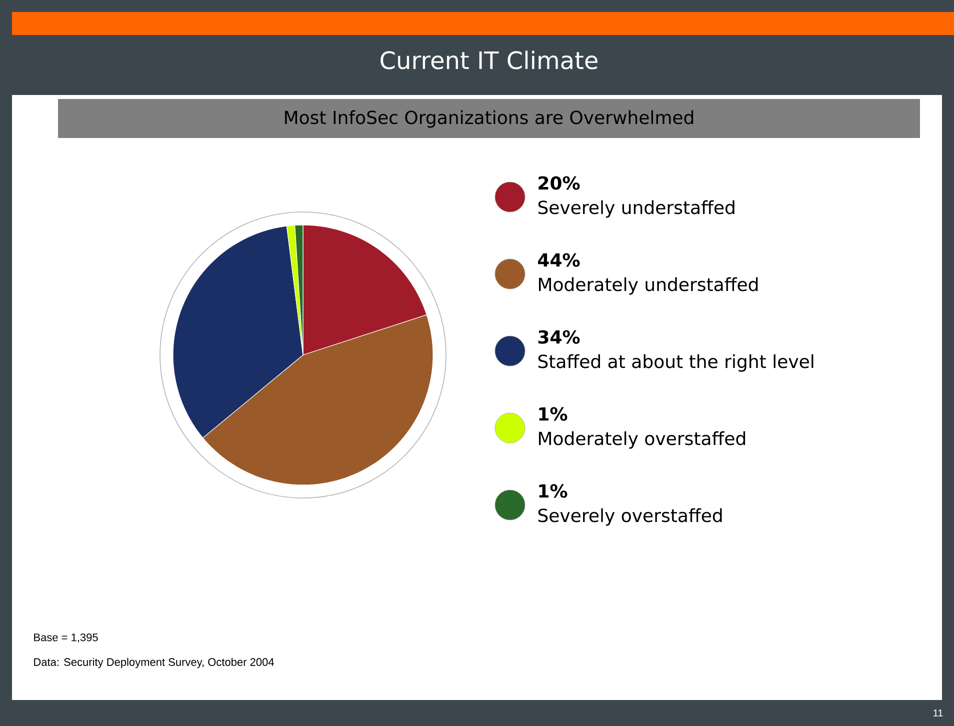  What do you see at coordinates (648, 286) in the screenshot?
I see `legend-label: Moderately understaffed` at bounding box center [648, 286].